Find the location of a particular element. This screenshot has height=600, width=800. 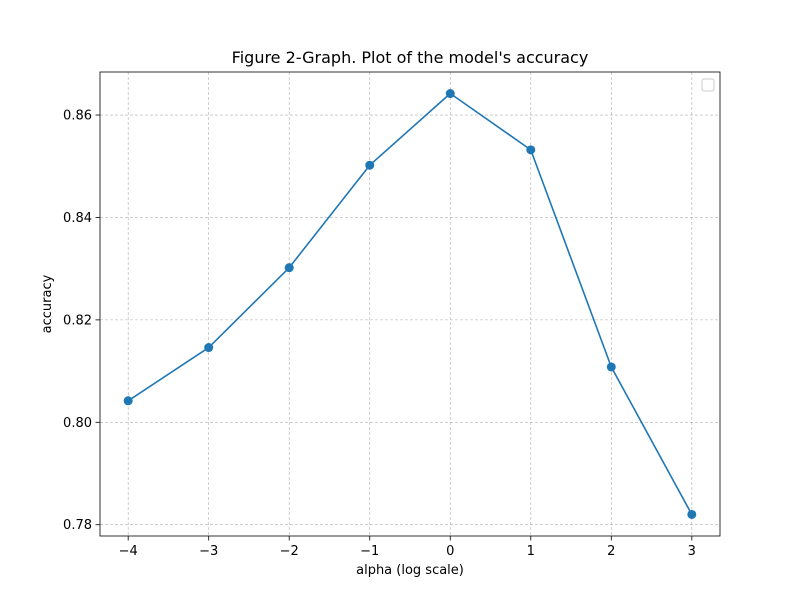

y-tick-label: 0.86 is located at coordinates (77, 116).